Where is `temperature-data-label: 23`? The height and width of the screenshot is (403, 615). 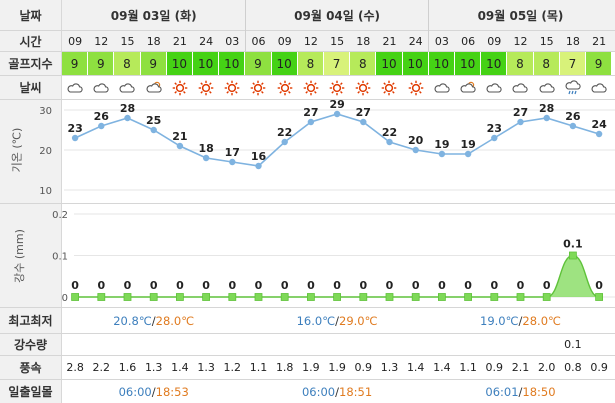 temperature-data-label: 23 is located at coordinates (494, 128).